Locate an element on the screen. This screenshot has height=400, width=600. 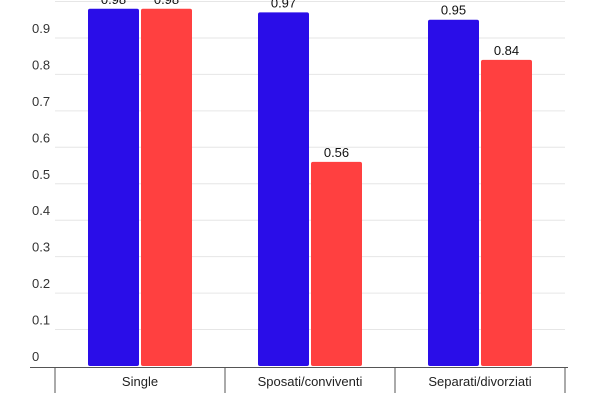
y-tick-label: 0.1 is located at coordinates (41, 320).